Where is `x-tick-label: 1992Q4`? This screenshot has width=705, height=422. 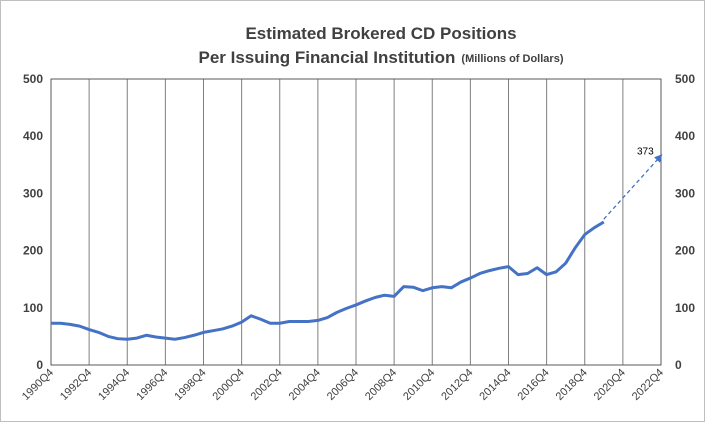
x-tick-label: 1992Q4 is located at coordinates (76, 385).